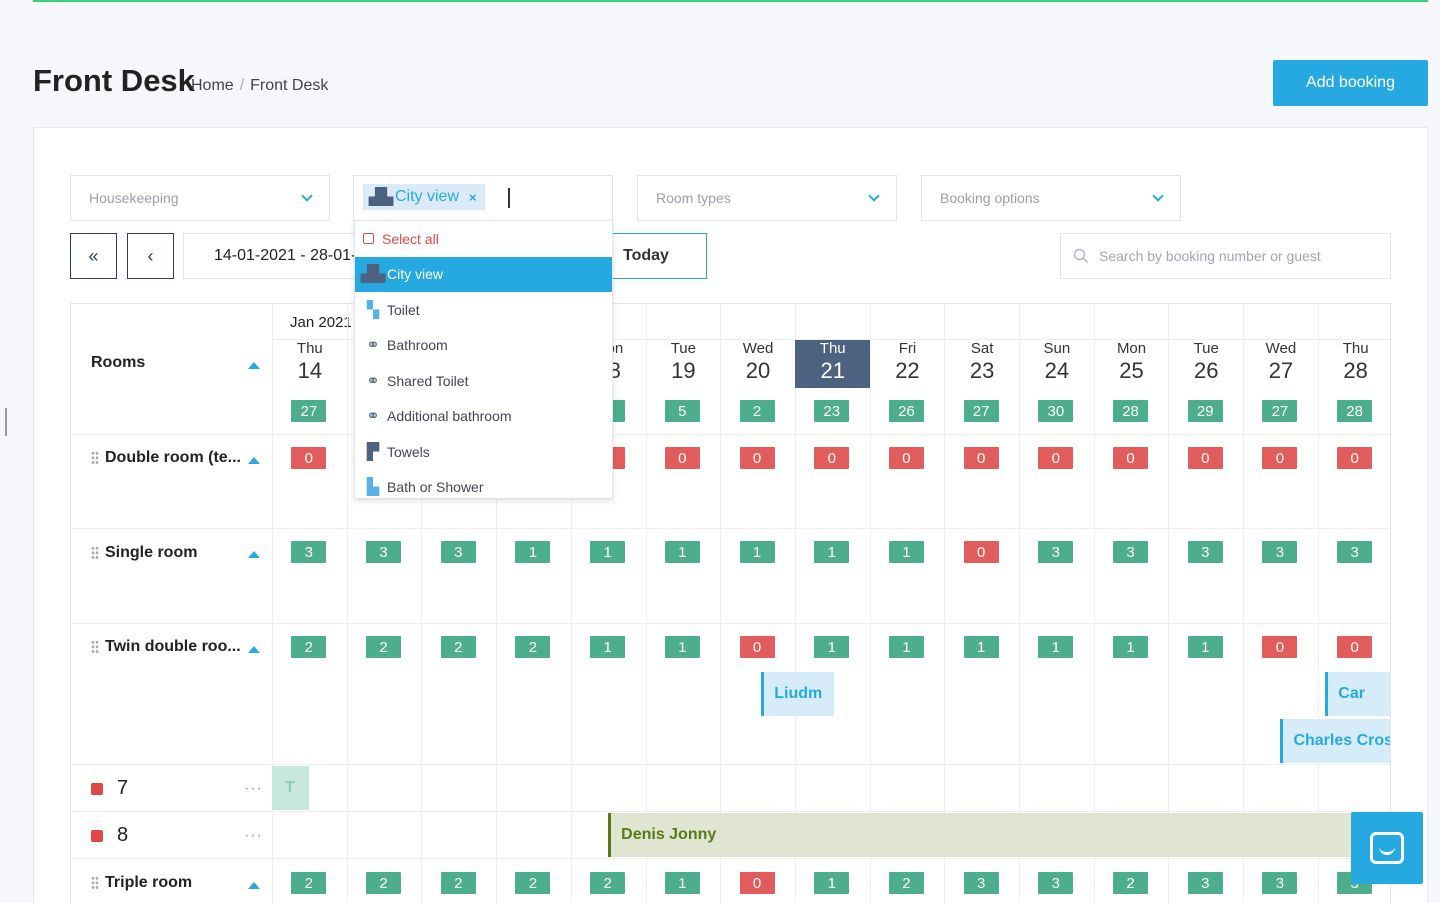  I want to click on breadcrumb-home: Home, so click(212, 85).